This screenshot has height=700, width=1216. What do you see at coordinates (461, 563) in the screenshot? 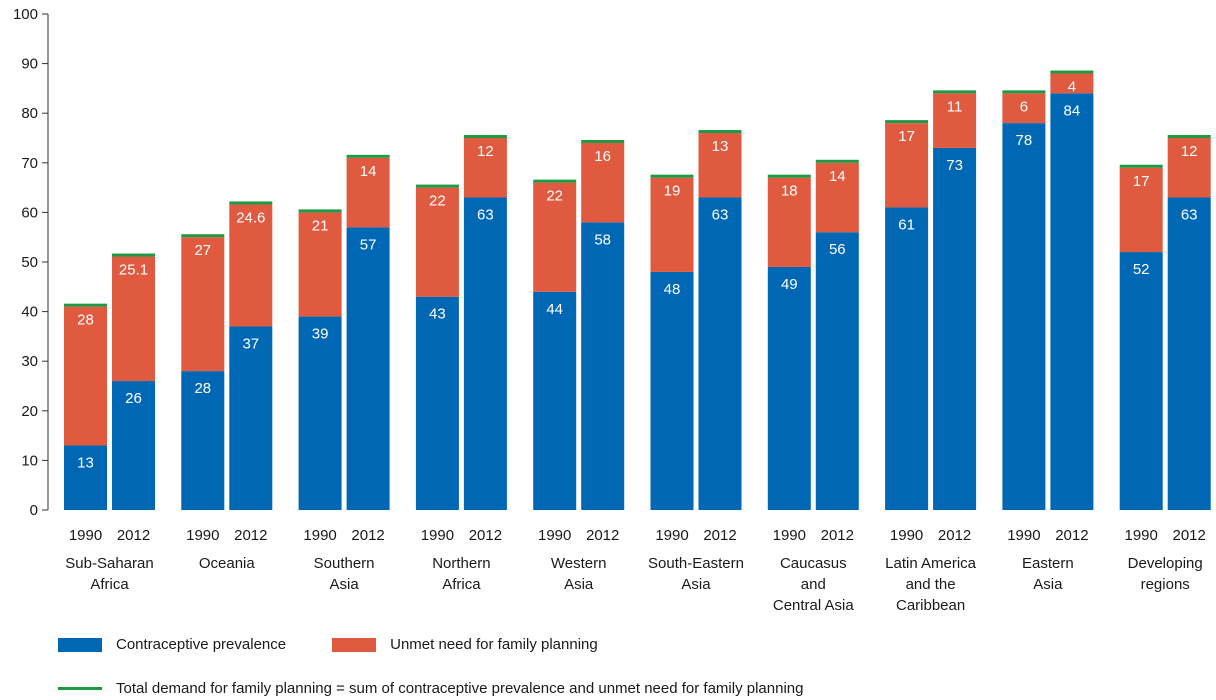
I see `x-group-label: Northern` at bounding box center [461, 563].